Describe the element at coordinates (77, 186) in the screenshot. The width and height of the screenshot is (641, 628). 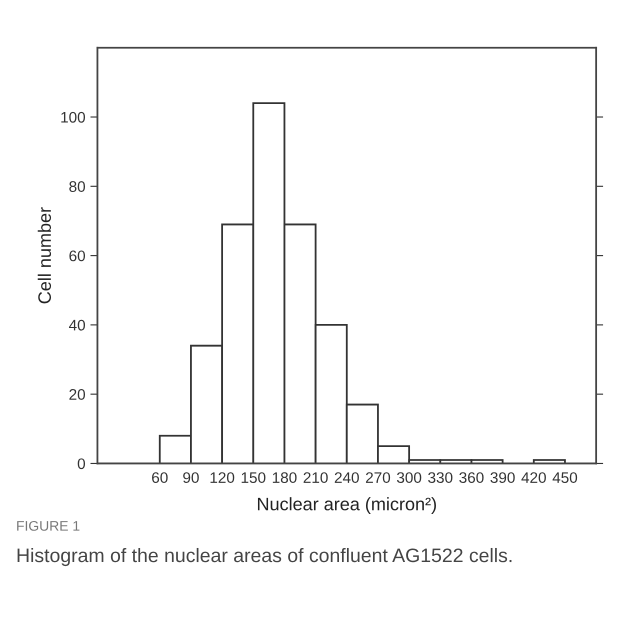
I see `y-tick-label: 80` at that location.